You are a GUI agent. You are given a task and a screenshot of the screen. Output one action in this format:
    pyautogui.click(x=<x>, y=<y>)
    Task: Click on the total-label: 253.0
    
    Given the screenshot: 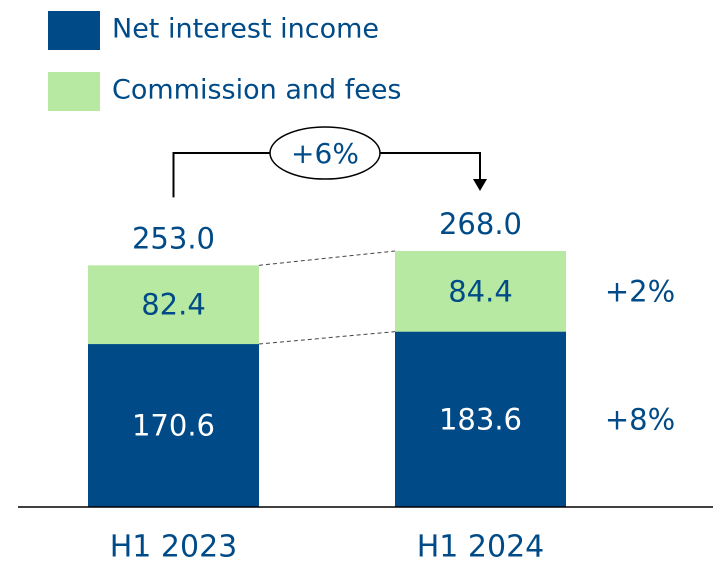 What is the action you would take?
    pyautogui.click(x=173, y=238)
    